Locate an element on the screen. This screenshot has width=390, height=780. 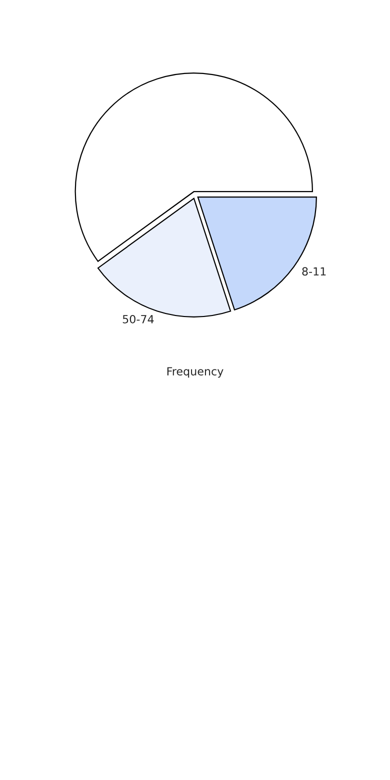
text: Frequency is located at coordinates (195, 372).